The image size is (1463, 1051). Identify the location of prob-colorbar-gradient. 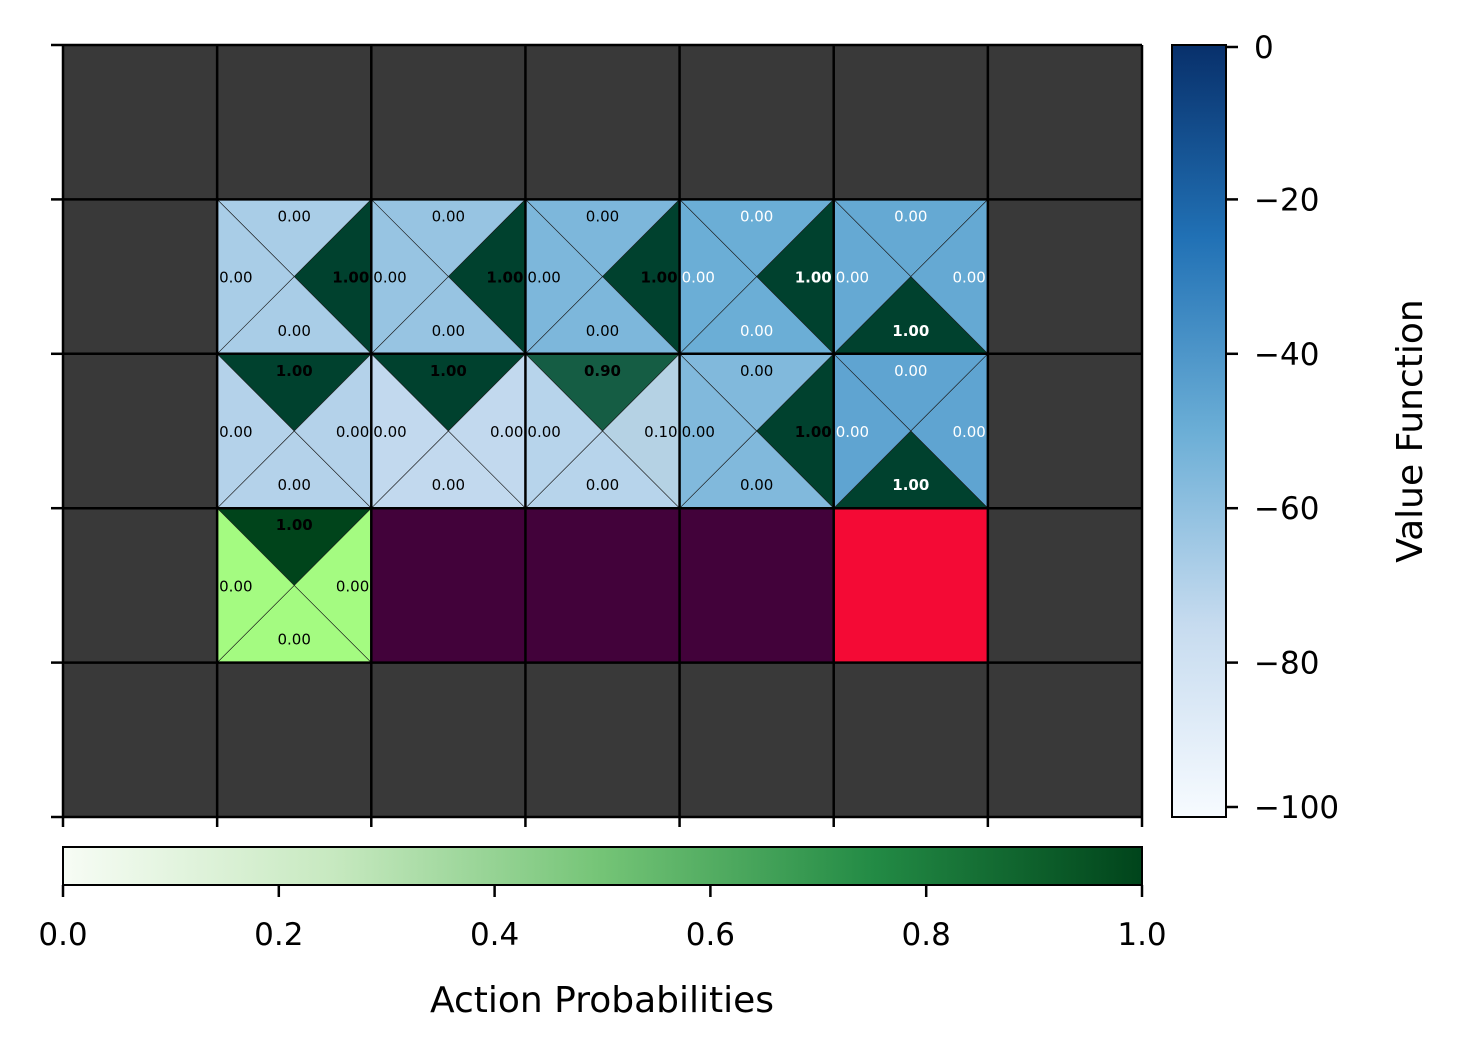
(602, 866).